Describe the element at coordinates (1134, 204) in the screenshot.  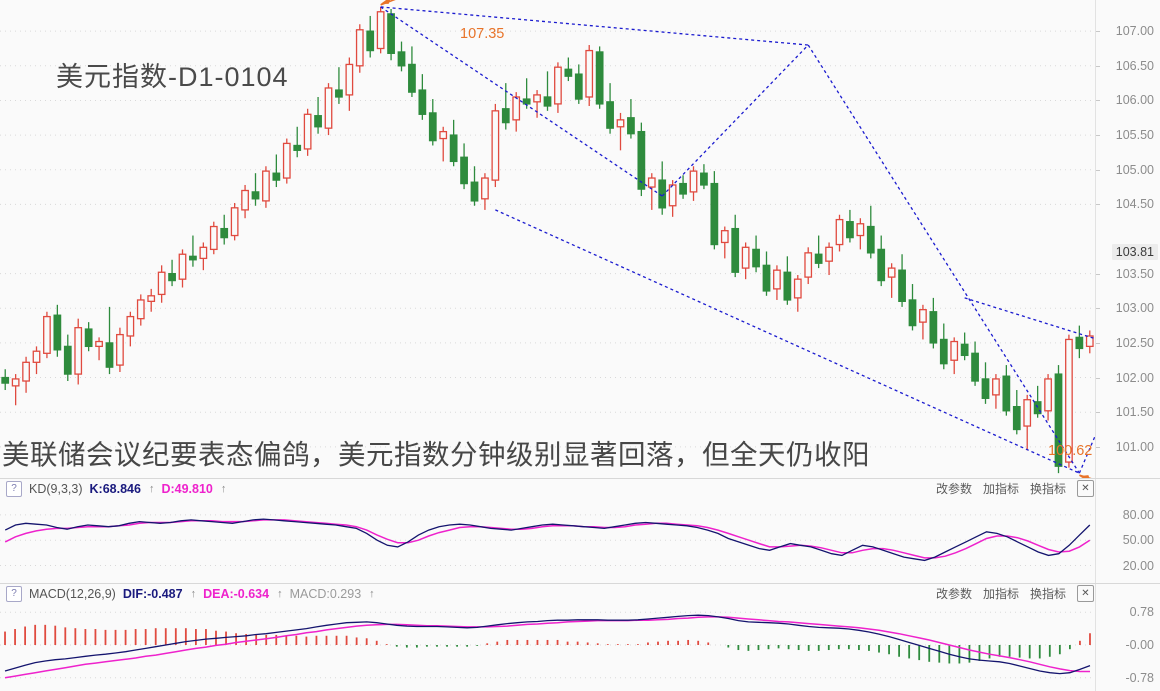
I see `price-axis-label: 104.50` at that location.